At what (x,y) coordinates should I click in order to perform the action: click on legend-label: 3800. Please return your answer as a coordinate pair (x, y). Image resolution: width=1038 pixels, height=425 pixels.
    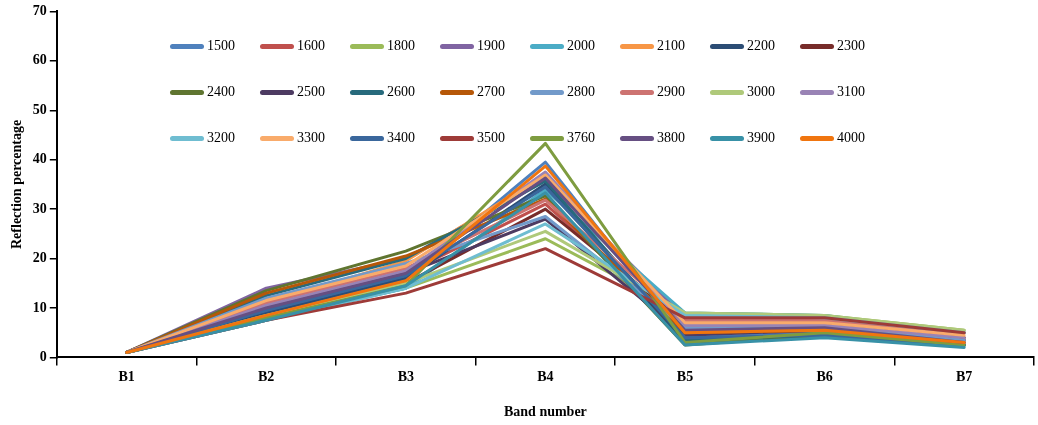
    Looking at the image, I should click on (671, 138).